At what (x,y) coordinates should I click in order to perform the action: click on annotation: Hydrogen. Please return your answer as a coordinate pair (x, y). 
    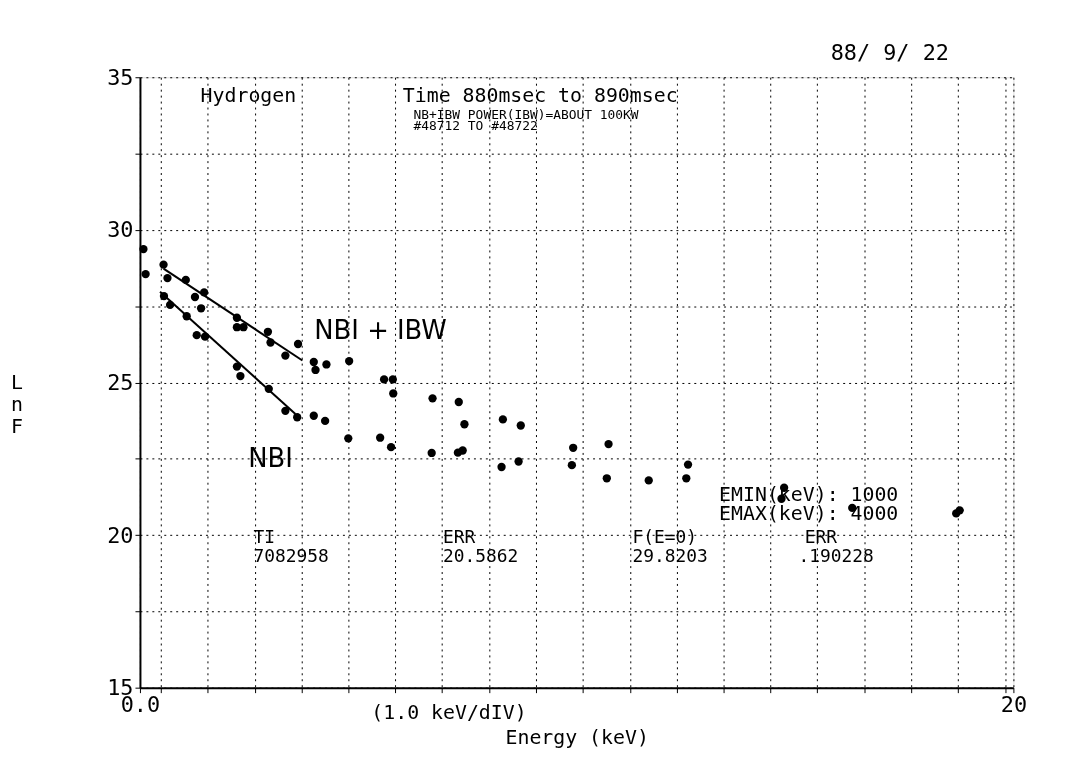
    Looking at the image, I should click on (248, 96).